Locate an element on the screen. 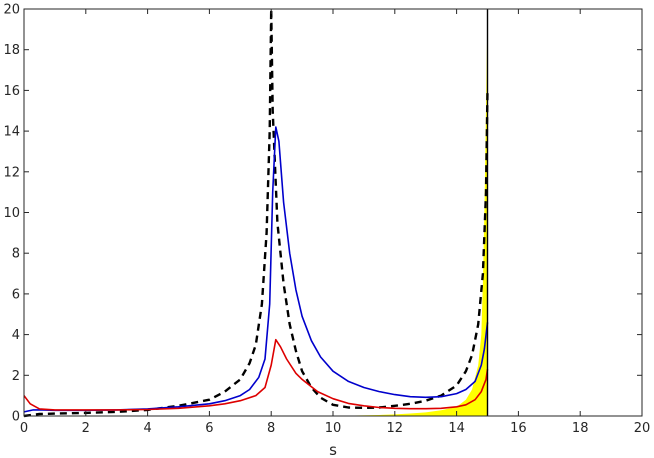  x-tick-label: 16 is located at coordinates (518, 428).